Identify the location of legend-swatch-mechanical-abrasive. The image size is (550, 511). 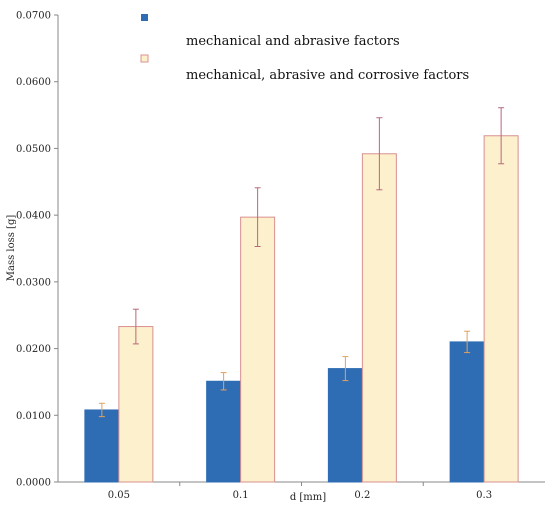
(144, 17).